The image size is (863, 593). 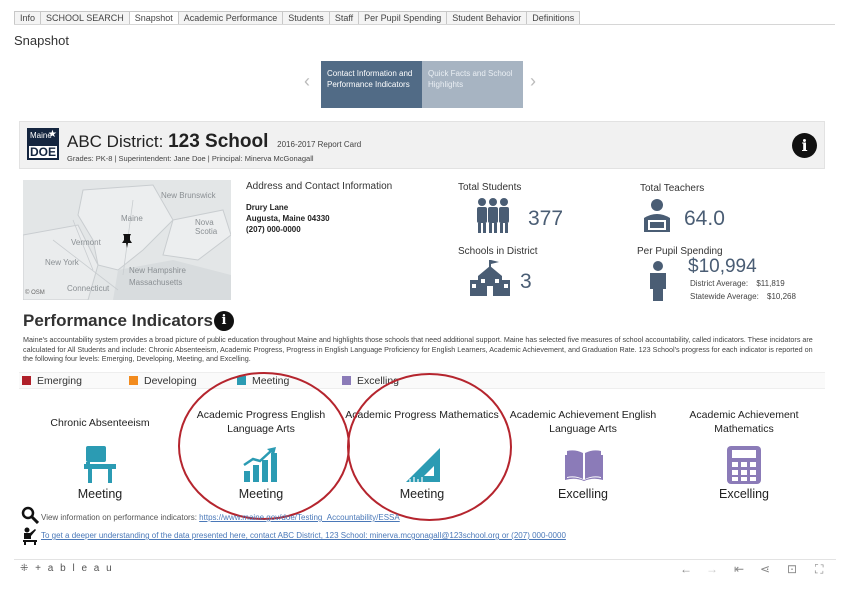 I want to click on tab-school-search: SCHOOL SEARCH, so click(x=85, y=18).